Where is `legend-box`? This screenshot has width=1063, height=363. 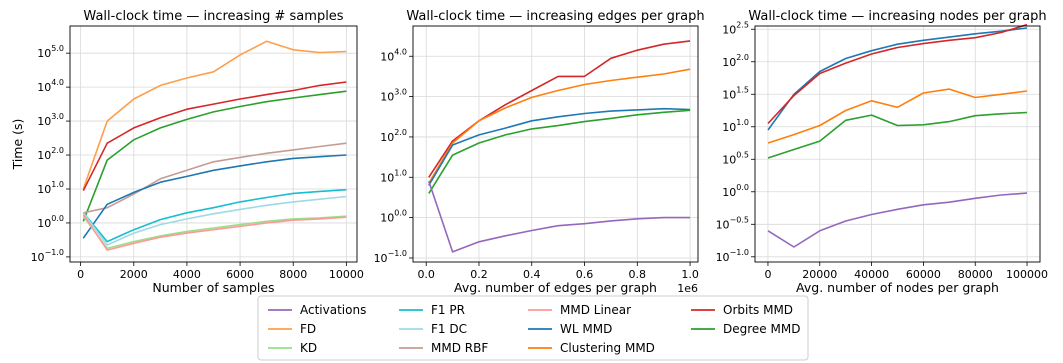
legend-box is located at coordinates (533, 328).